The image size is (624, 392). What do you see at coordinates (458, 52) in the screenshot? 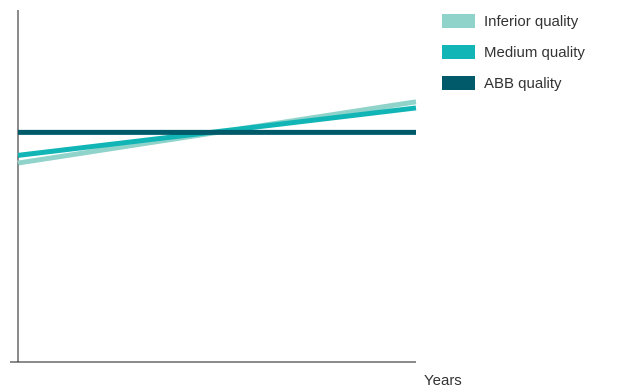
I see `legend-swatch-medium-quality` at bounding box center [458, 52].